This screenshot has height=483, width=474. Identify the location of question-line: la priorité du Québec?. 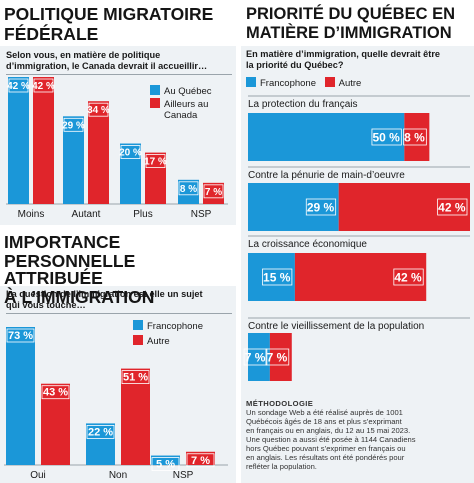
(295, 65).